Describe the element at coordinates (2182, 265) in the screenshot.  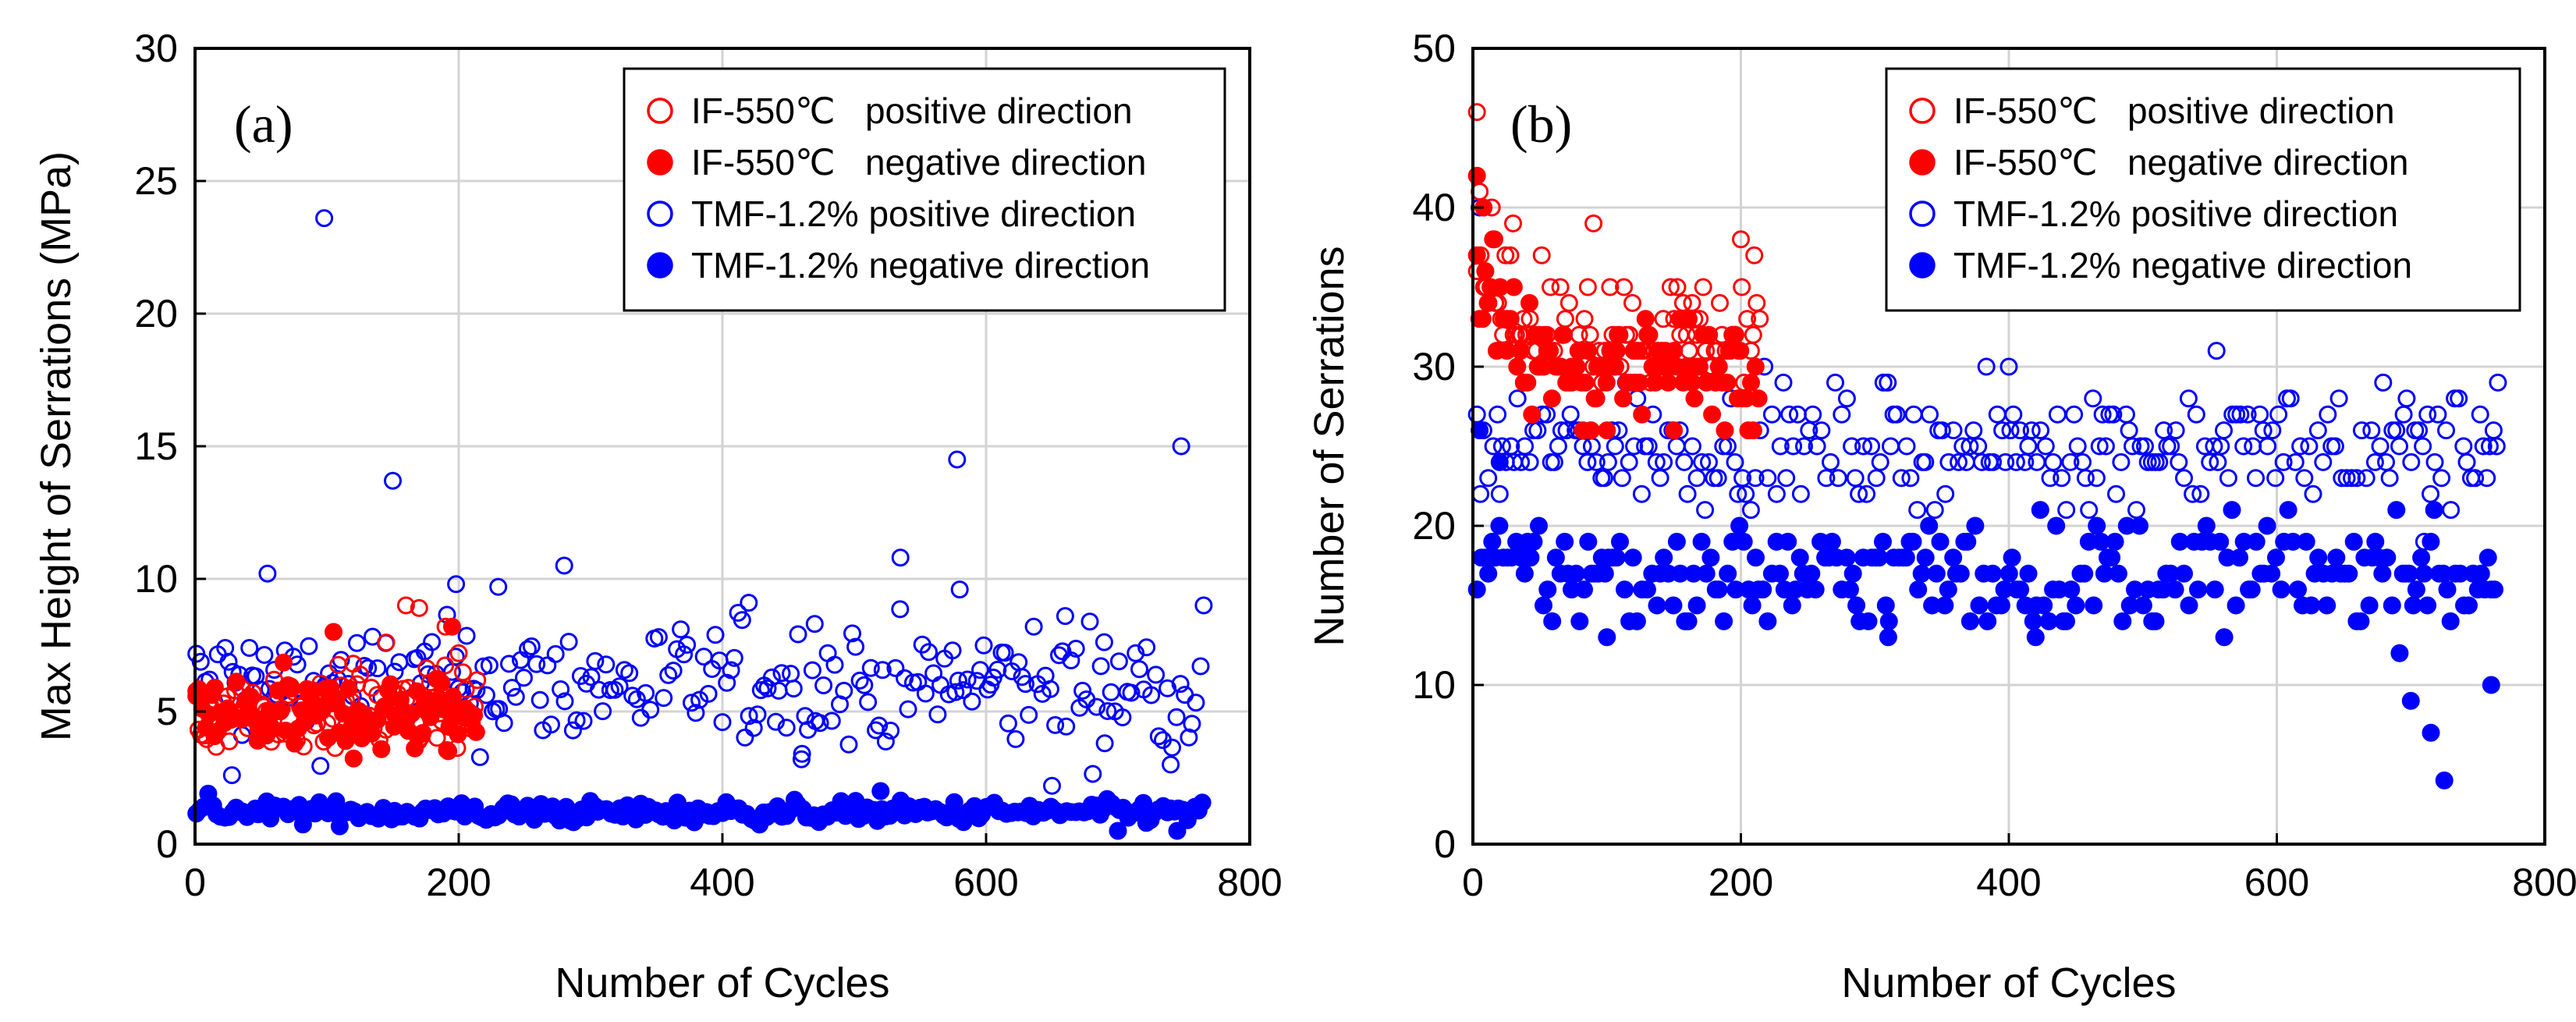
I see `legend-label: TMF-1.2% negative direction` at that location.